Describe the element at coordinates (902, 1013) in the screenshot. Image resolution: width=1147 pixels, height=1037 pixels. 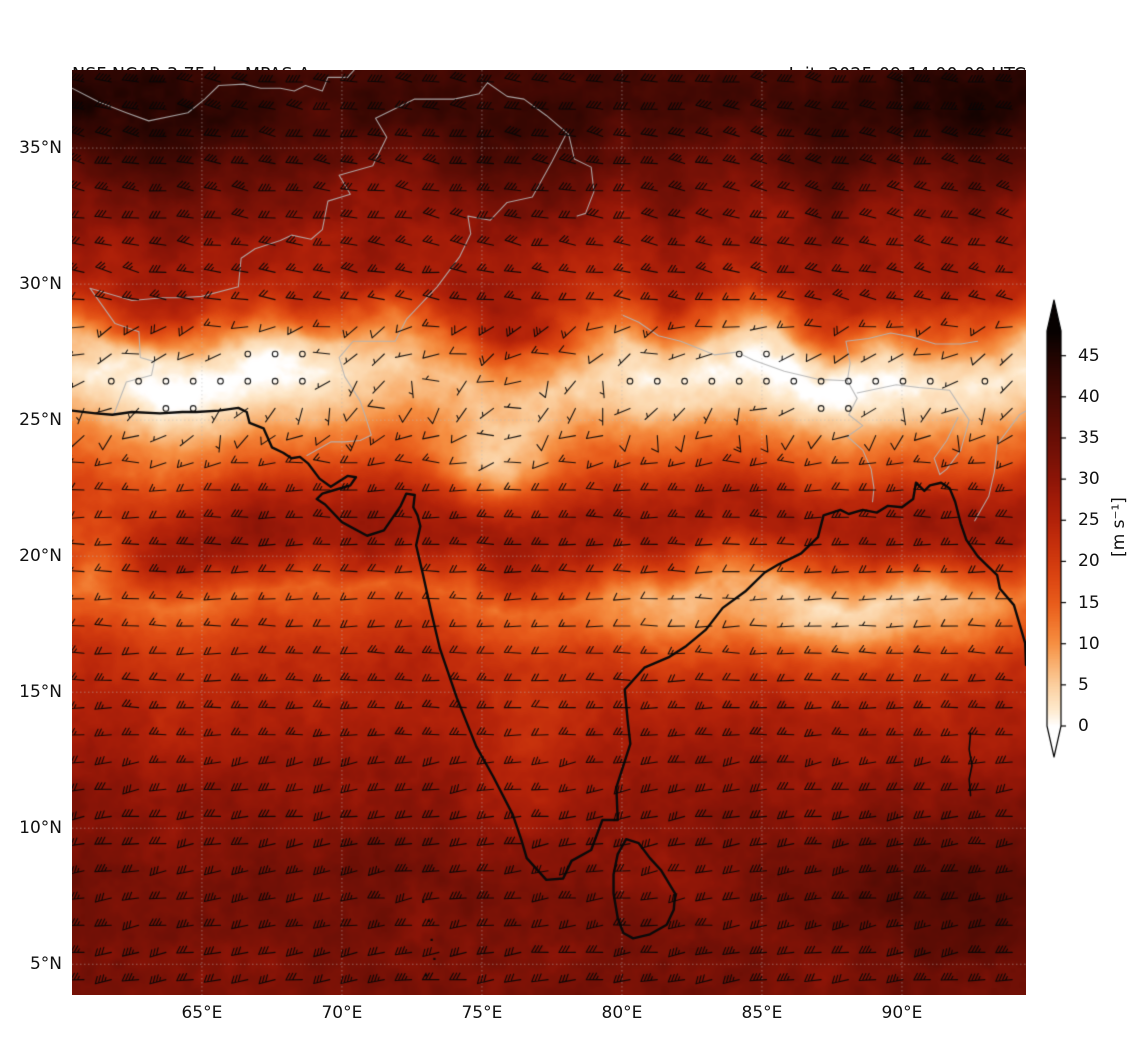
I see `x-tick-label: 90°E` at that location.